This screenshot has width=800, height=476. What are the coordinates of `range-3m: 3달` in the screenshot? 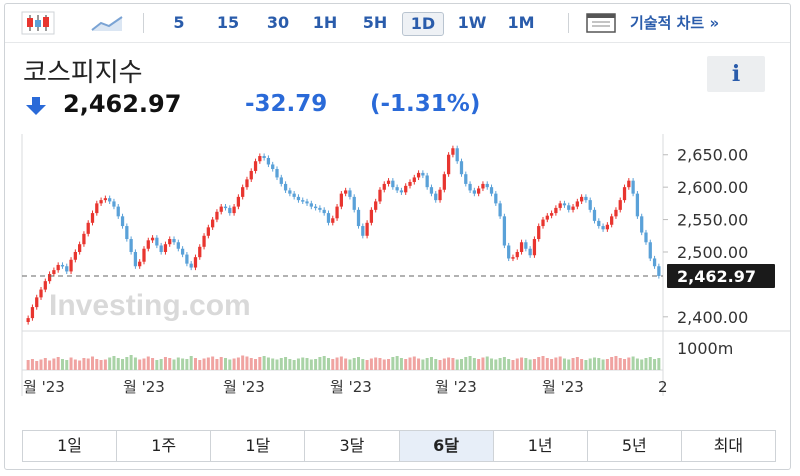 It's located at (352, 446).